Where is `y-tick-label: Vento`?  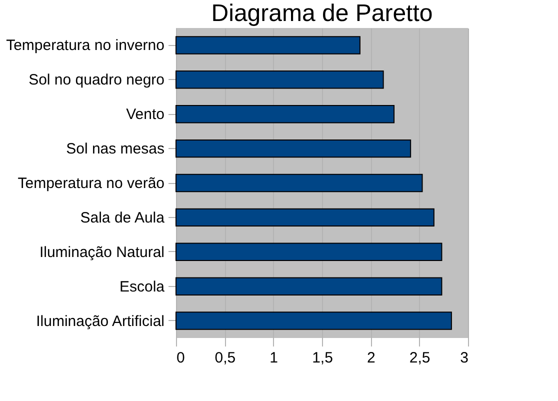
y-tick-label: Vento is located at coordinates (145, 115).